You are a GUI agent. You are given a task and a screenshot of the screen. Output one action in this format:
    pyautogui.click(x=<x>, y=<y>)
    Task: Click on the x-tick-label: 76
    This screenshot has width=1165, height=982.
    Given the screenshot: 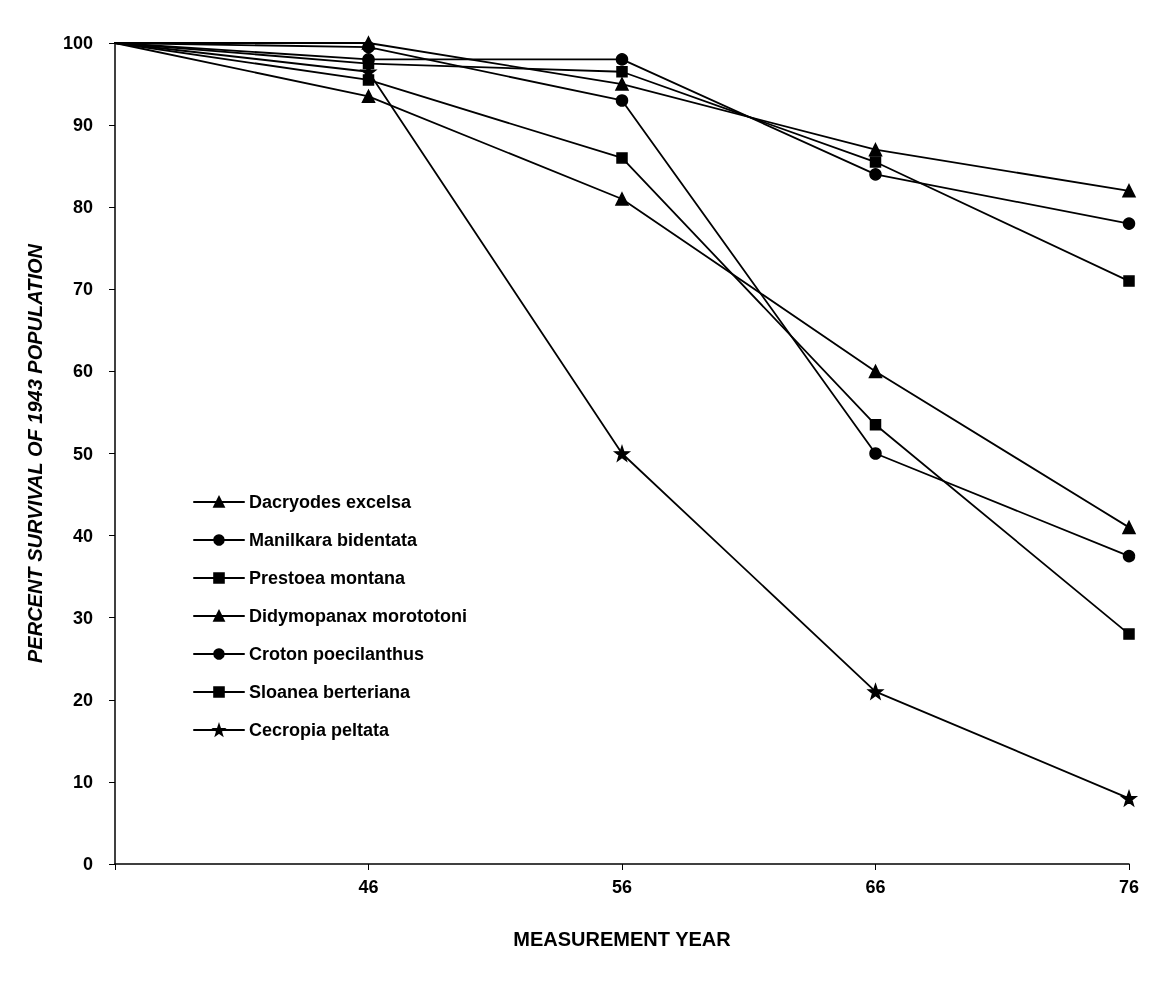 What is the action you would take?
    pyautogui.click(x=1129, y=887)
    